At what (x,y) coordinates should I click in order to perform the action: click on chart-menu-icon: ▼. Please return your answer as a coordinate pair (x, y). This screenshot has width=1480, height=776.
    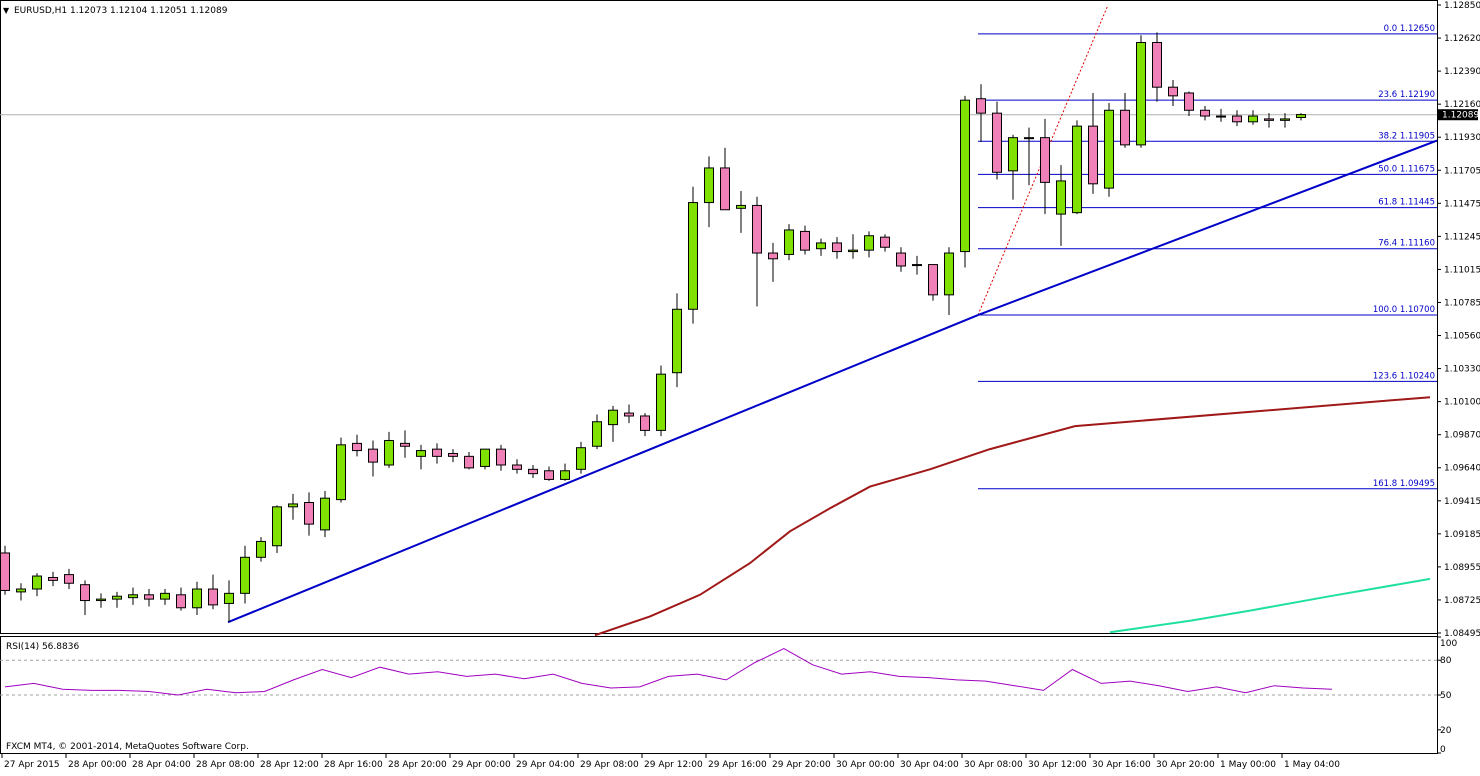
    Looking at the image, I should click on (6, 10).